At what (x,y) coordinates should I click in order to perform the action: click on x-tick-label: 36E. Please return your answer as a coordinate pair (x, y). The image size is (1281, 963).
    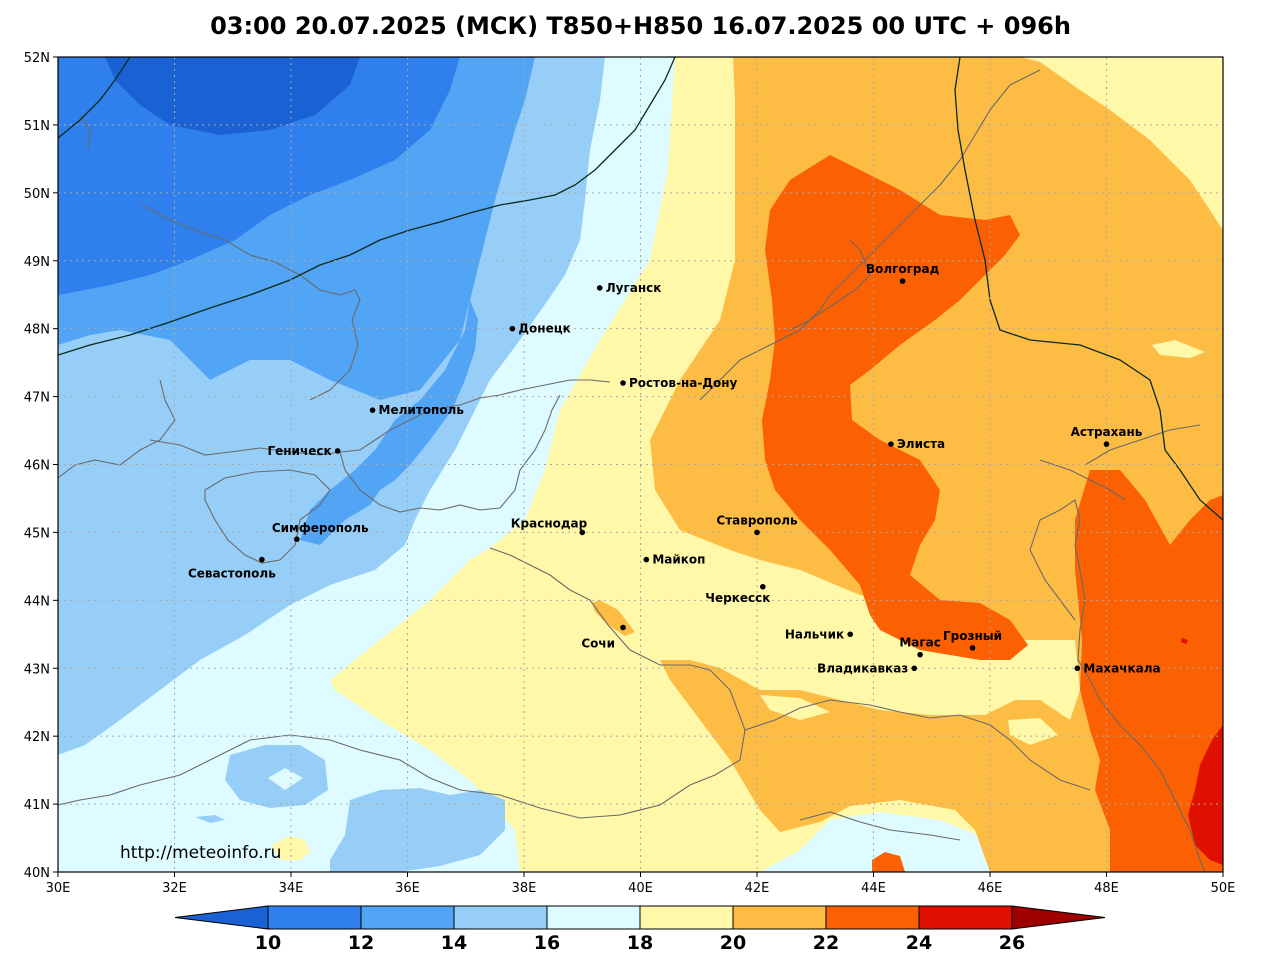
    Looking at the image, I should click on (407, 888).